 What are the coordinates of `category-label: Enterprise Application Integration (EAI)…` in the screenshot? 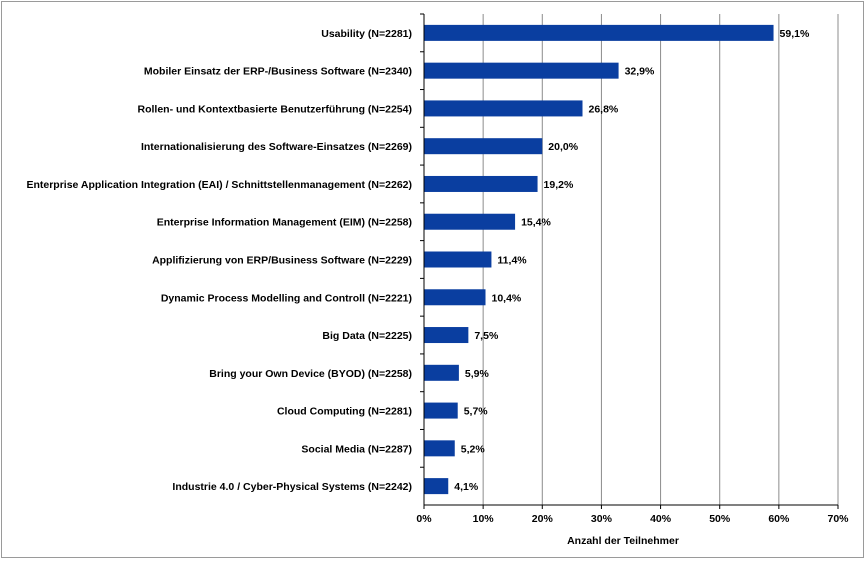 It's located at (219, 185).